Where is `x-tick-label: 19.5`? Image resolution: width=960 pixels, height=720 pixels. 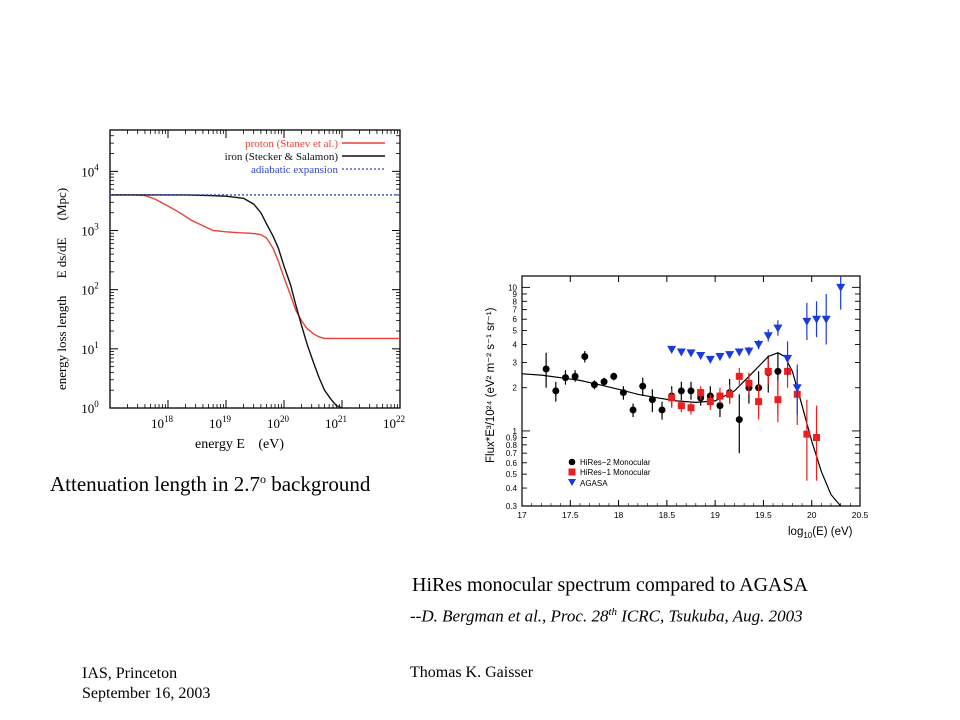 x-tick-label: 19.5 is located at coordinates (763, 515).